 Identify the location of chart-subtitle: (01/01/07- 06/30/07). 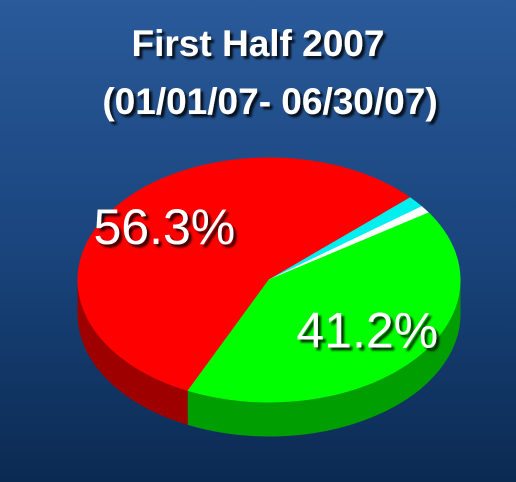
(269, 101).